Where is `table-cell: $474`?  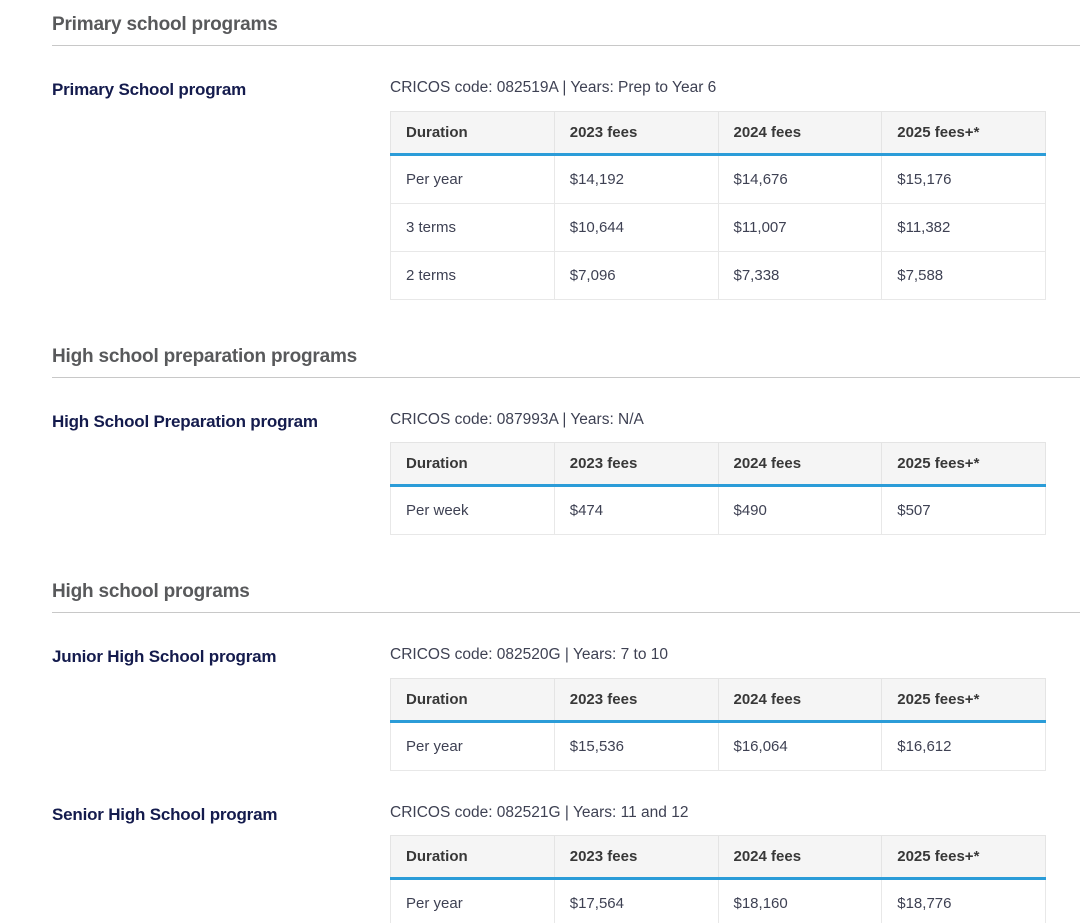 table-cell: $474 is located at coordinates (636, 510).